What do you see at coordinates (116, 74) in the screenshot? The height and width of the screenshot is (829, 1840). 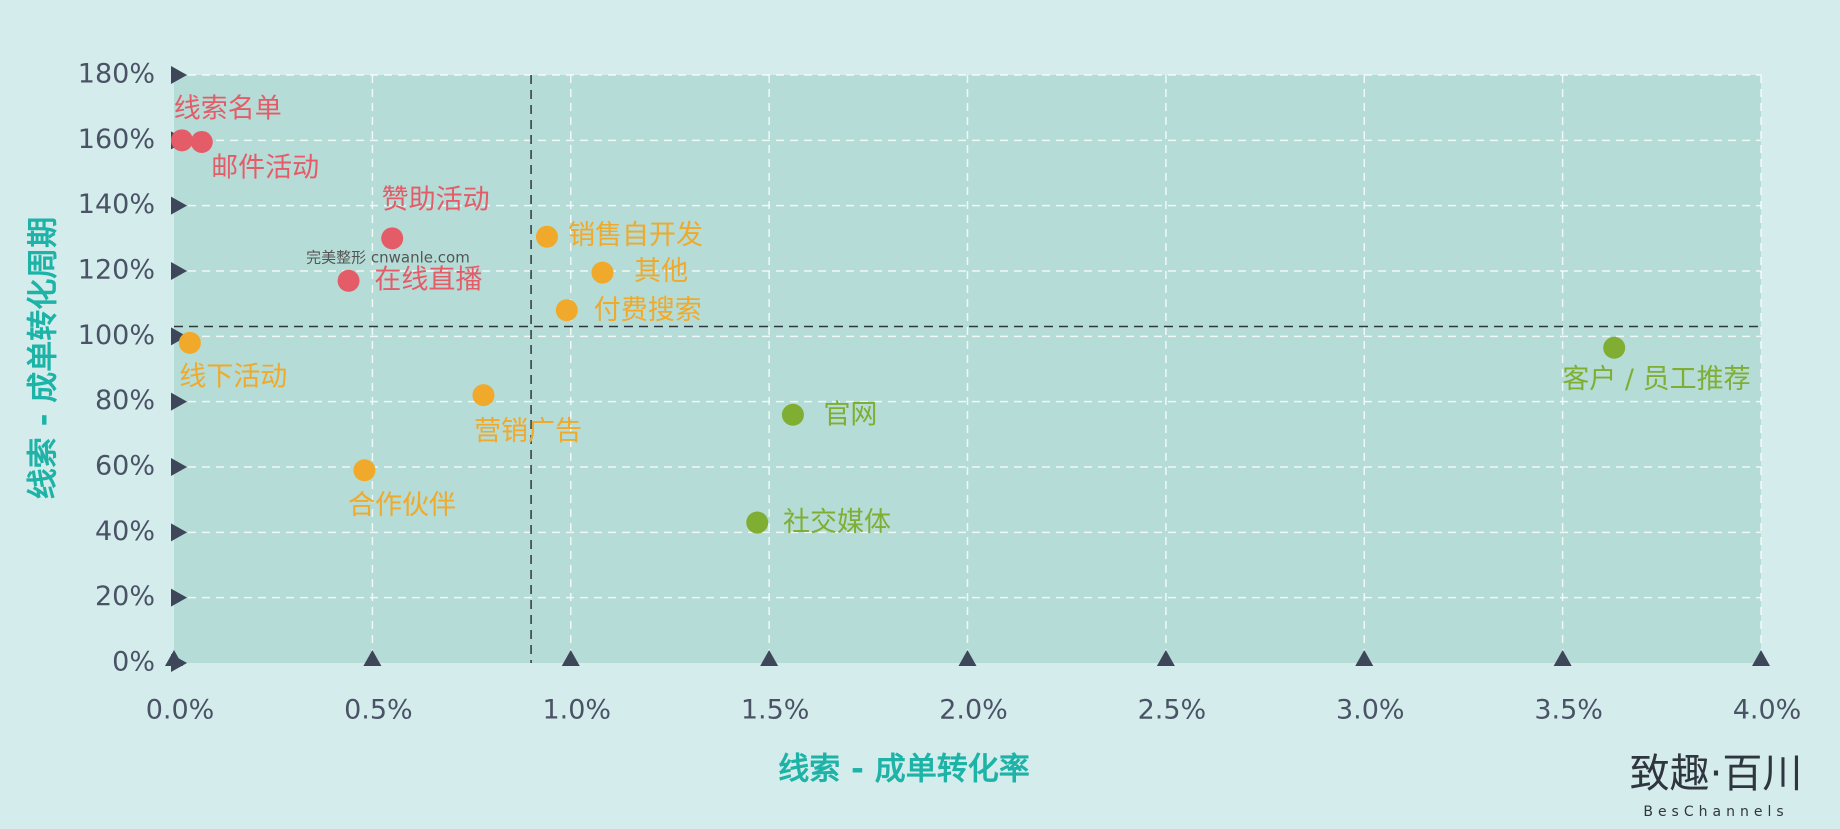 I see `y-tick-label: 180%` at bounding box center [116, 74].